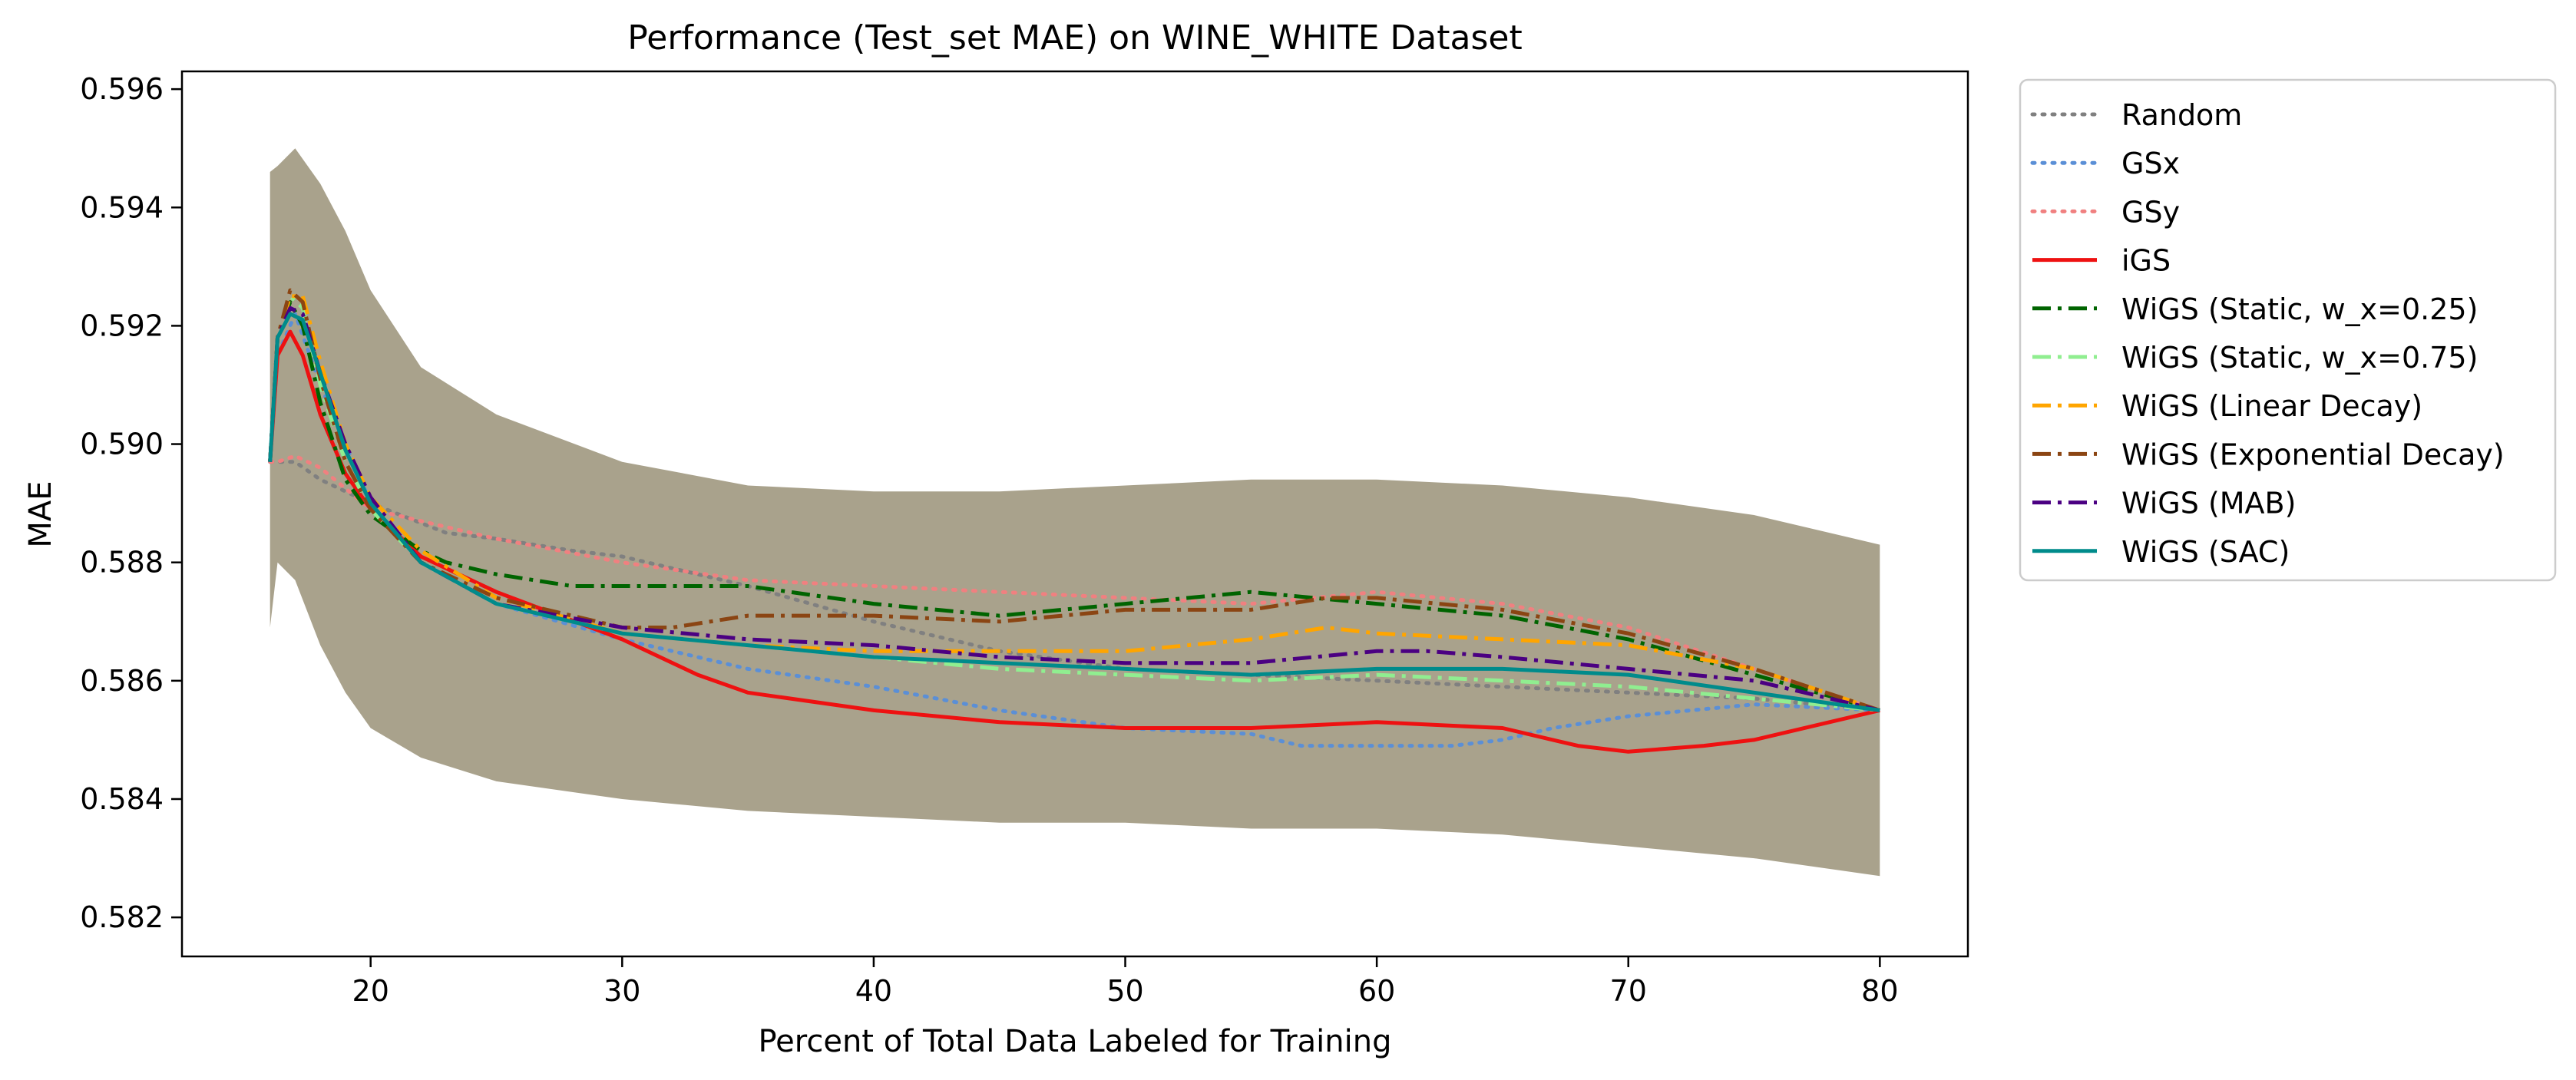  I want to click on x-tick-label: 20, so click(370, 991).